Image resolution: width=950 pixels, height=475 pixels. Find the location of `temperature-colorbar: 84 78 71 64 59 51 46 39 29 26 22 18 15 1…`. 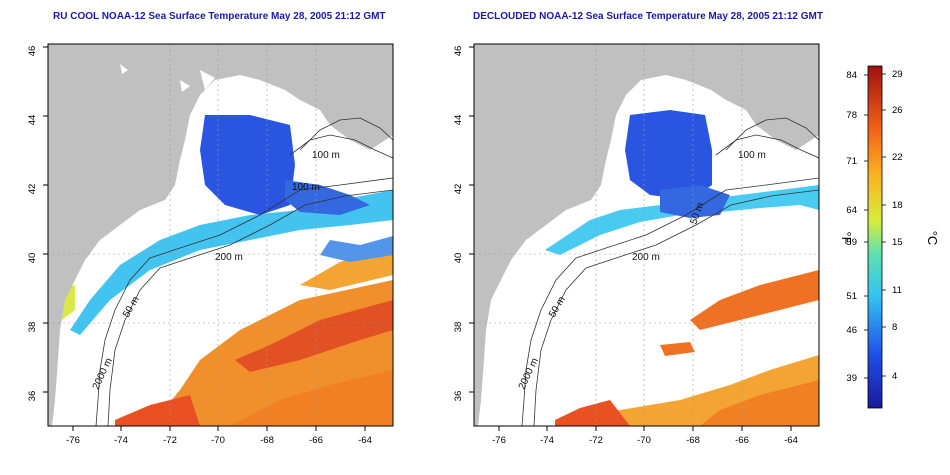

temperature-colorbar: 84 78 71 64 59 51 46 39 29 26 22 18 15 1… is located at coordinates (889, 237).